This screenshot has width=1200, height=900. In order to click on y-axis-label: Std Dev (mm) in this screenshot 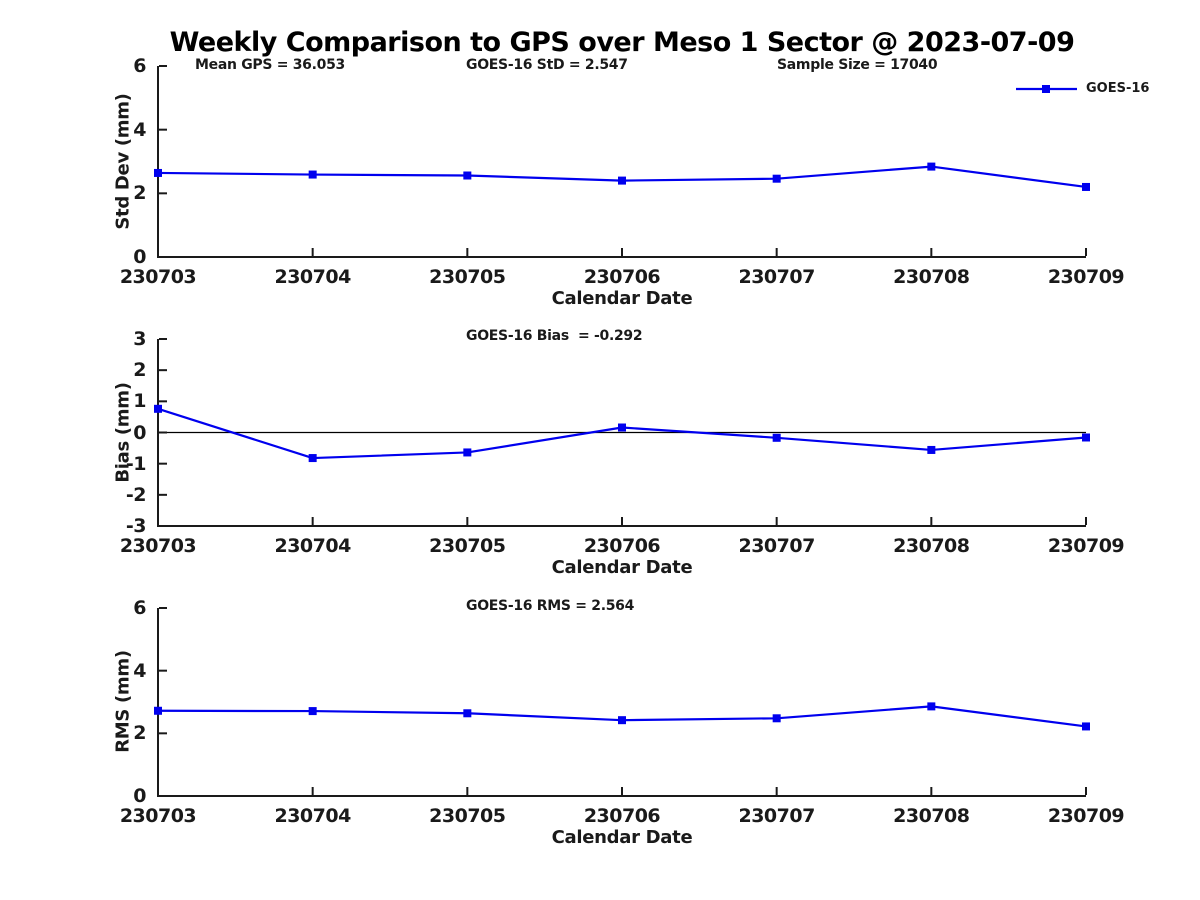, I will do `click(123, 161)`.